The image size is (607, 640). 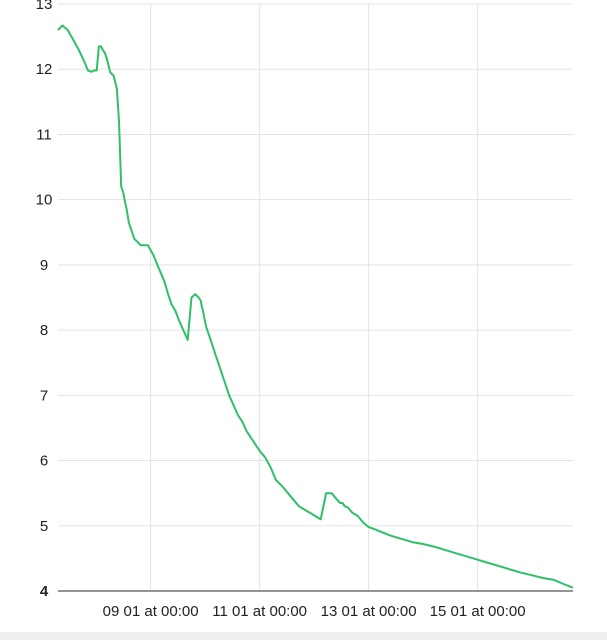 I want to click on y-tick-label: 7, so click(x=44, y=395).